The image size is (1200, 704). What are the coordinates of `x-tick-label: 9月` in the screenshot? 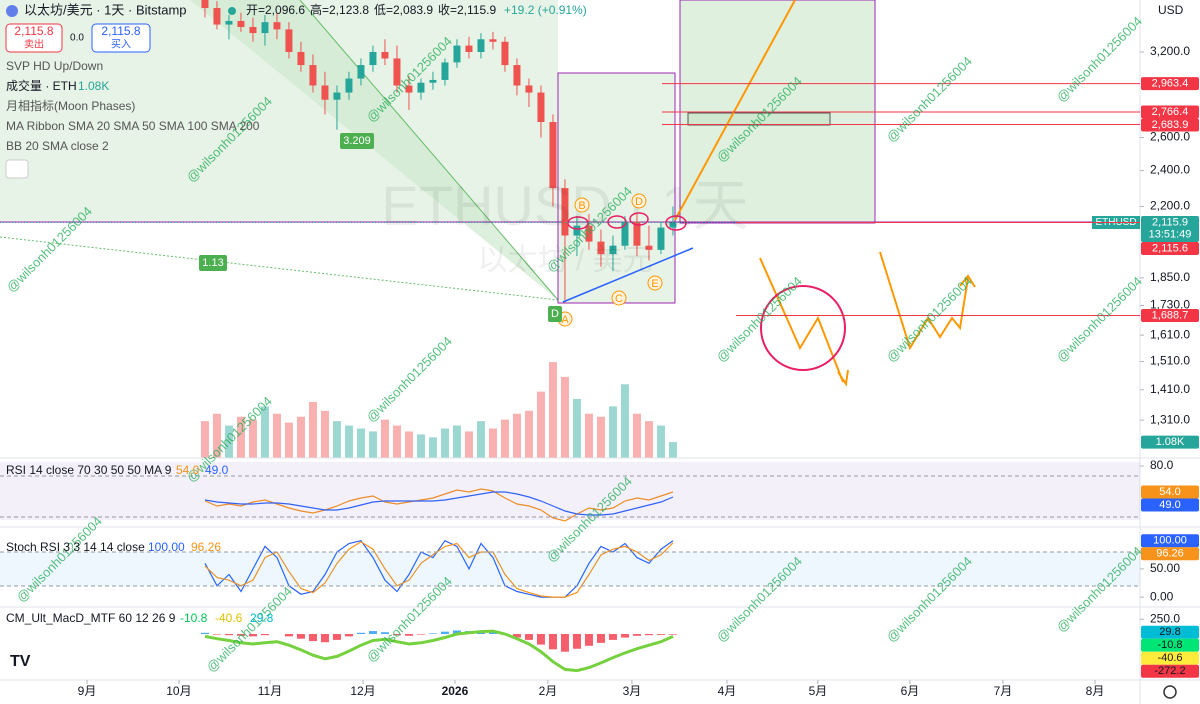 It's located at (87, 691).